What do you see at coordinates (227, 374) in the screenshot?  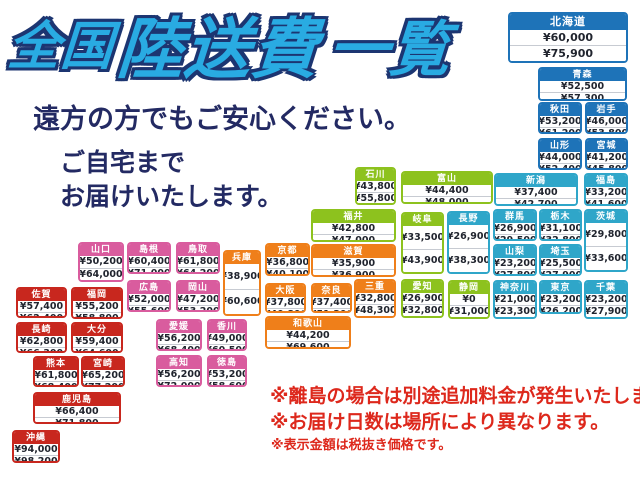 I see `pref-price1-tokushima: ¥53,200` at bounding box center [227, 374].